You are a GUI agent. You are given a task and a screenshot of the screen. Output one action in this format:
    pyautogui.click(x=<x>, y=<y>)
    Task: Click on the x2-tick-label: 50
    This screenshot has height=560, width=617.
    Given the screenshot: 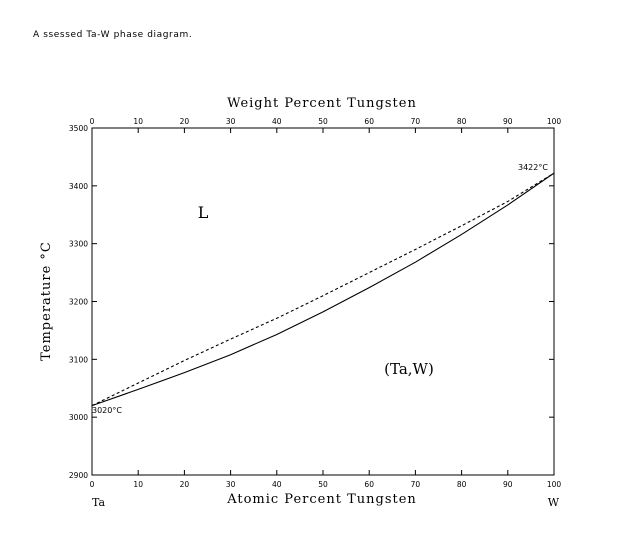 What is the action you would take?
    pyautogui.click(x=323, y=121)
    